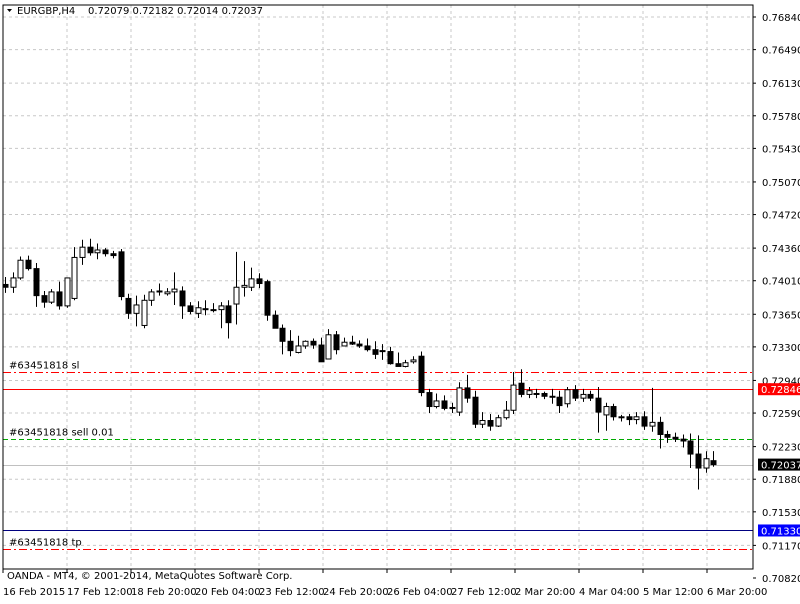 This screenshot has height=604, width=800. I want to click on x-tick-label: 26 Feb 04:00, so click(420, 592).